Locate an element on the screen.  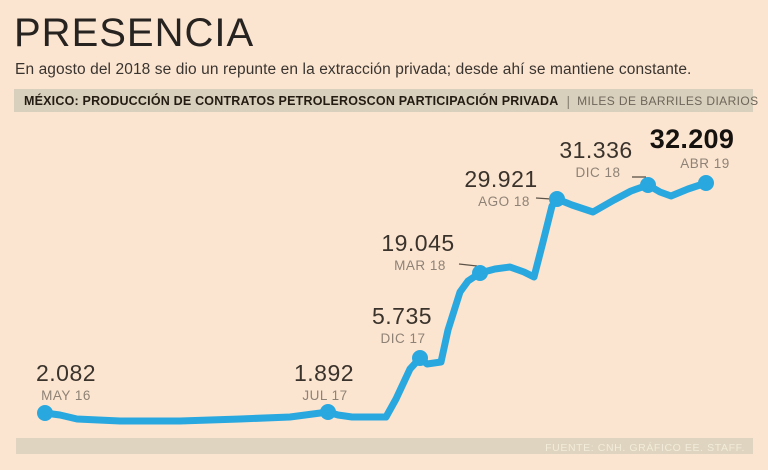
point-date: DIC 18 is located at coordinates (598, 172).